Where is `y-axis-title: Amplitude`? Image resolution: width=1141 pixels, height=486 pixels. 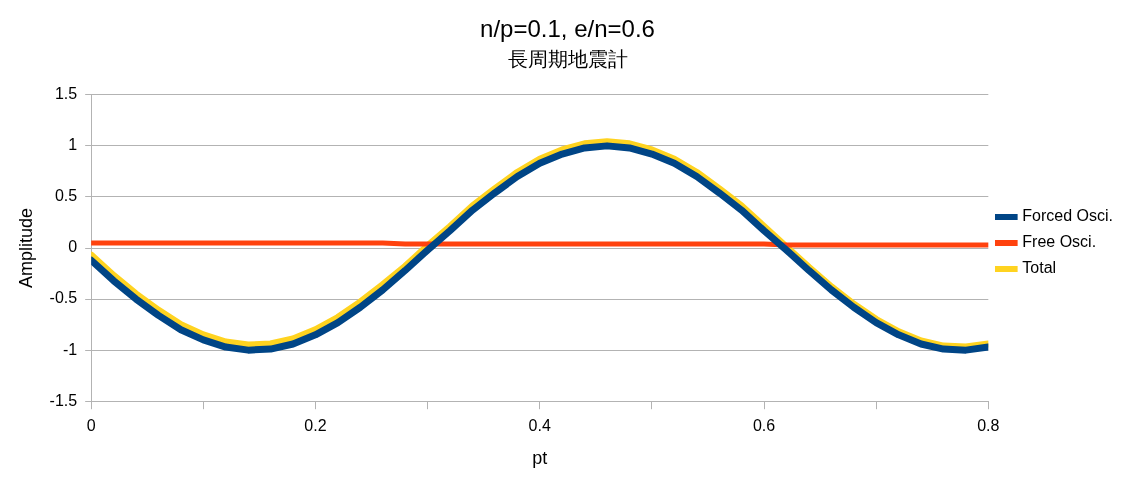 y-axis-title: Amplitude is located at coordinates (25, 248).